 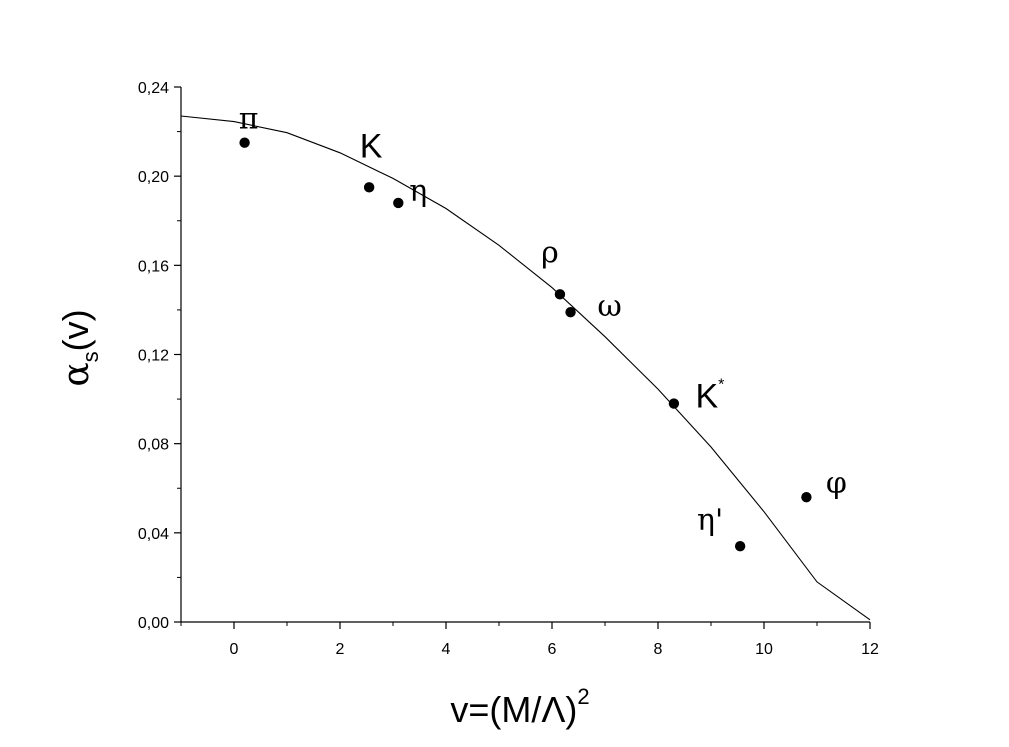 I want to click on x-tick-label: 6, so click(x=552, y=649).